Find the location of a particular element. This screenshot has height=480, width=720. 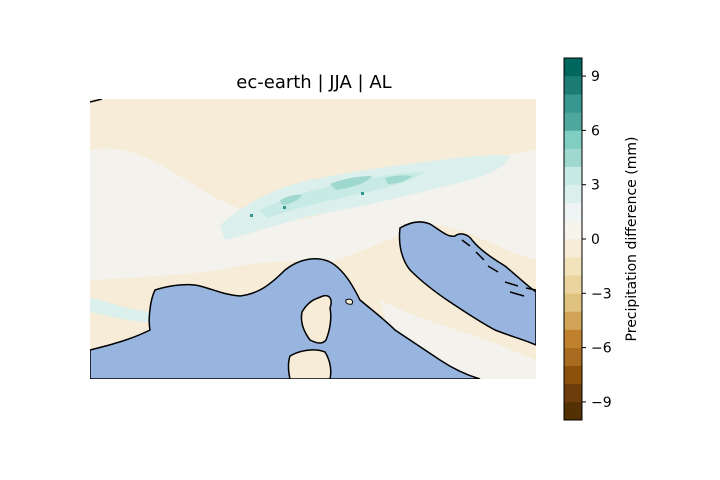

sardinia is located at coordinates (310, 364).